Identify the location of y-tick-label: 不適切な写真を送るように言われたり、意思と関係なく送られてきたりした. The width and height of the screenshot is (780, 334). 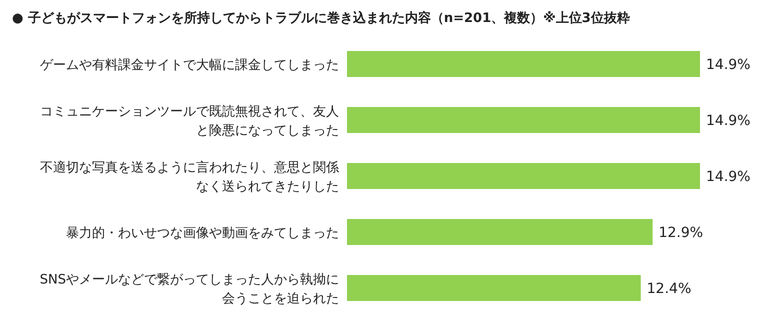
(189, 177).